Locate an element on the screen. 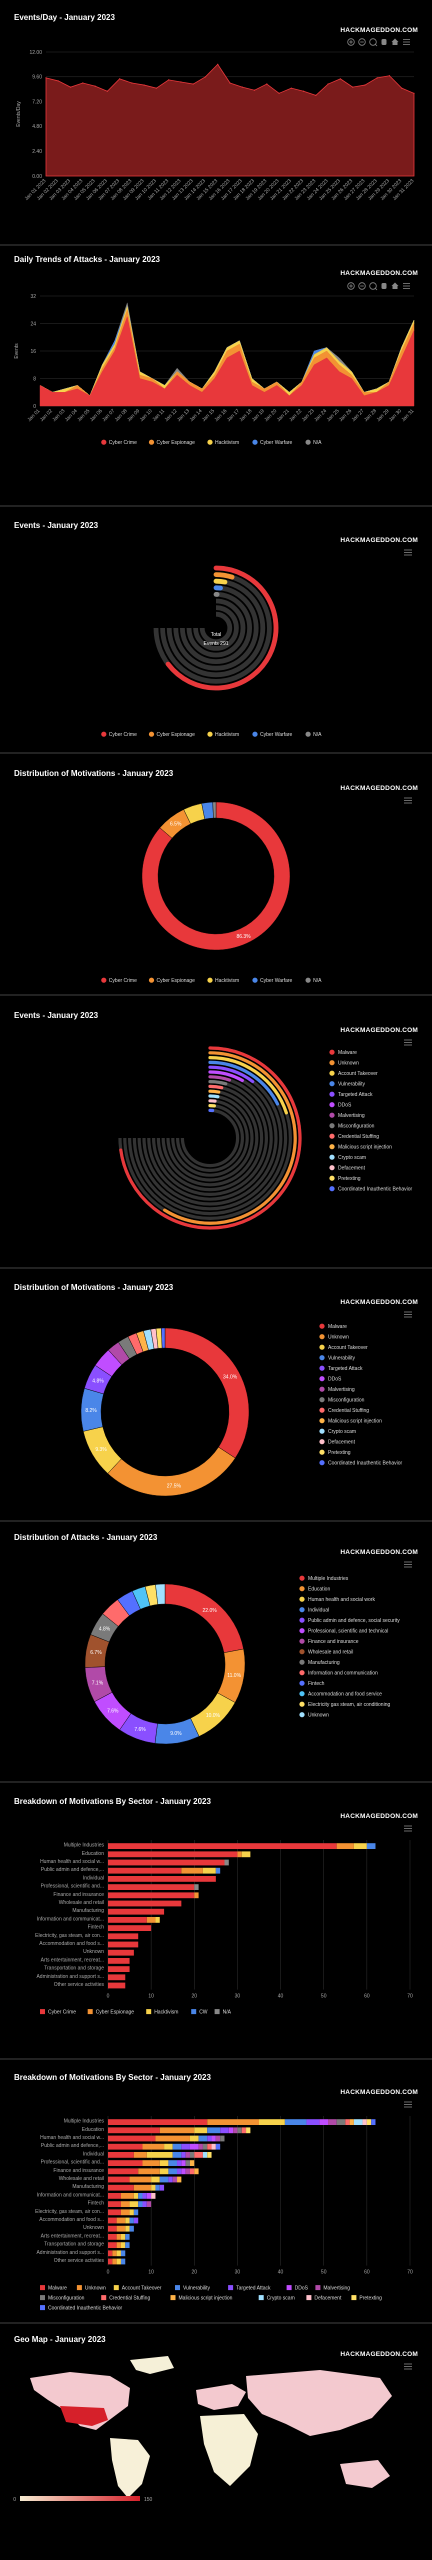 Image resolution: width=432 pixels, height=2560 pixels. home-icon is located at coordinates (395, 42).